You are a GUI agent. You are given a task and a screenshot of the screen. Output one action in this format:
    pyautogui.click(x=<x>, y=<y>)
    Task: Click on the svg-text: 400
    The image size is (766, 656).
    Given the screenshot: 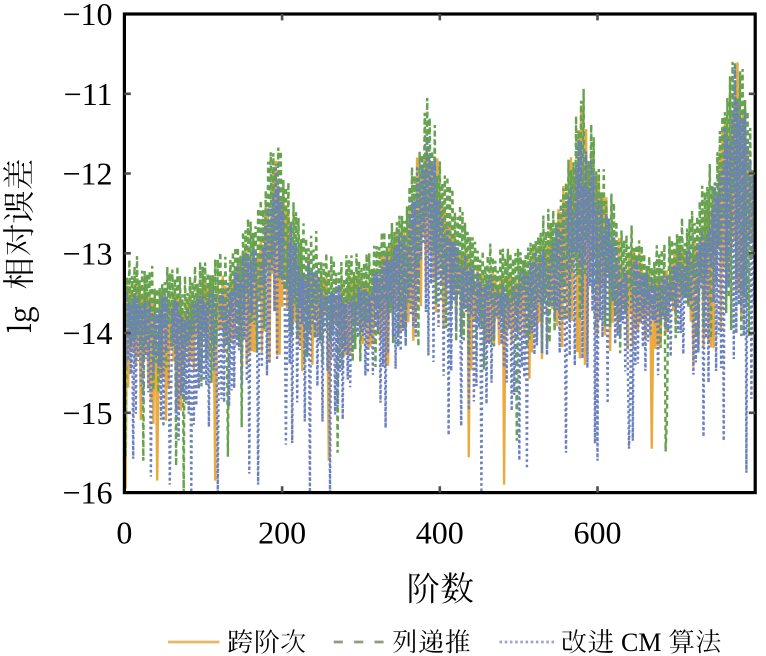 What is the action you would take?
    pyautogui.click(x=440, y=533)
    